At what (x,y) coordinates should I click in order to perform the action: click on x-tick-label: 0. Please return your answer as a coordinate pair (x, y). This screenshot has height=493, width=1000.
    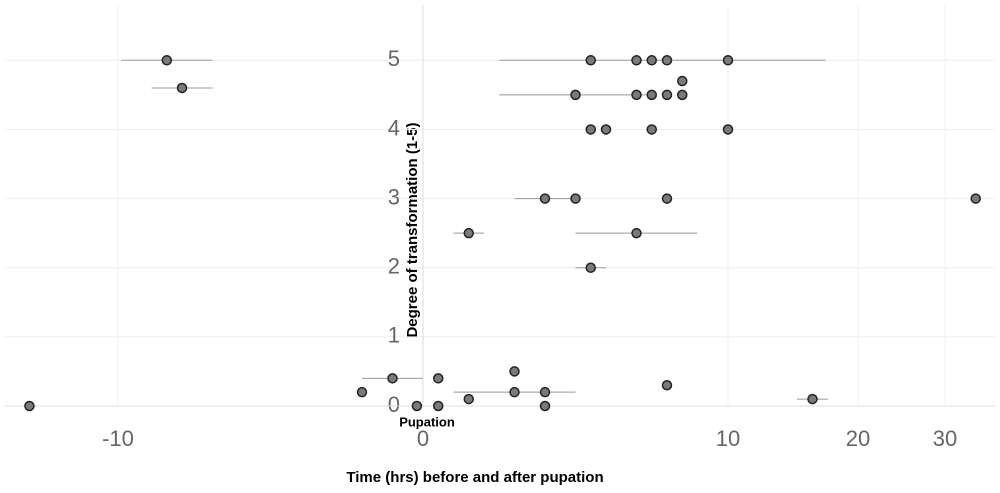
    Looking at the image, I should click on (423, 438).